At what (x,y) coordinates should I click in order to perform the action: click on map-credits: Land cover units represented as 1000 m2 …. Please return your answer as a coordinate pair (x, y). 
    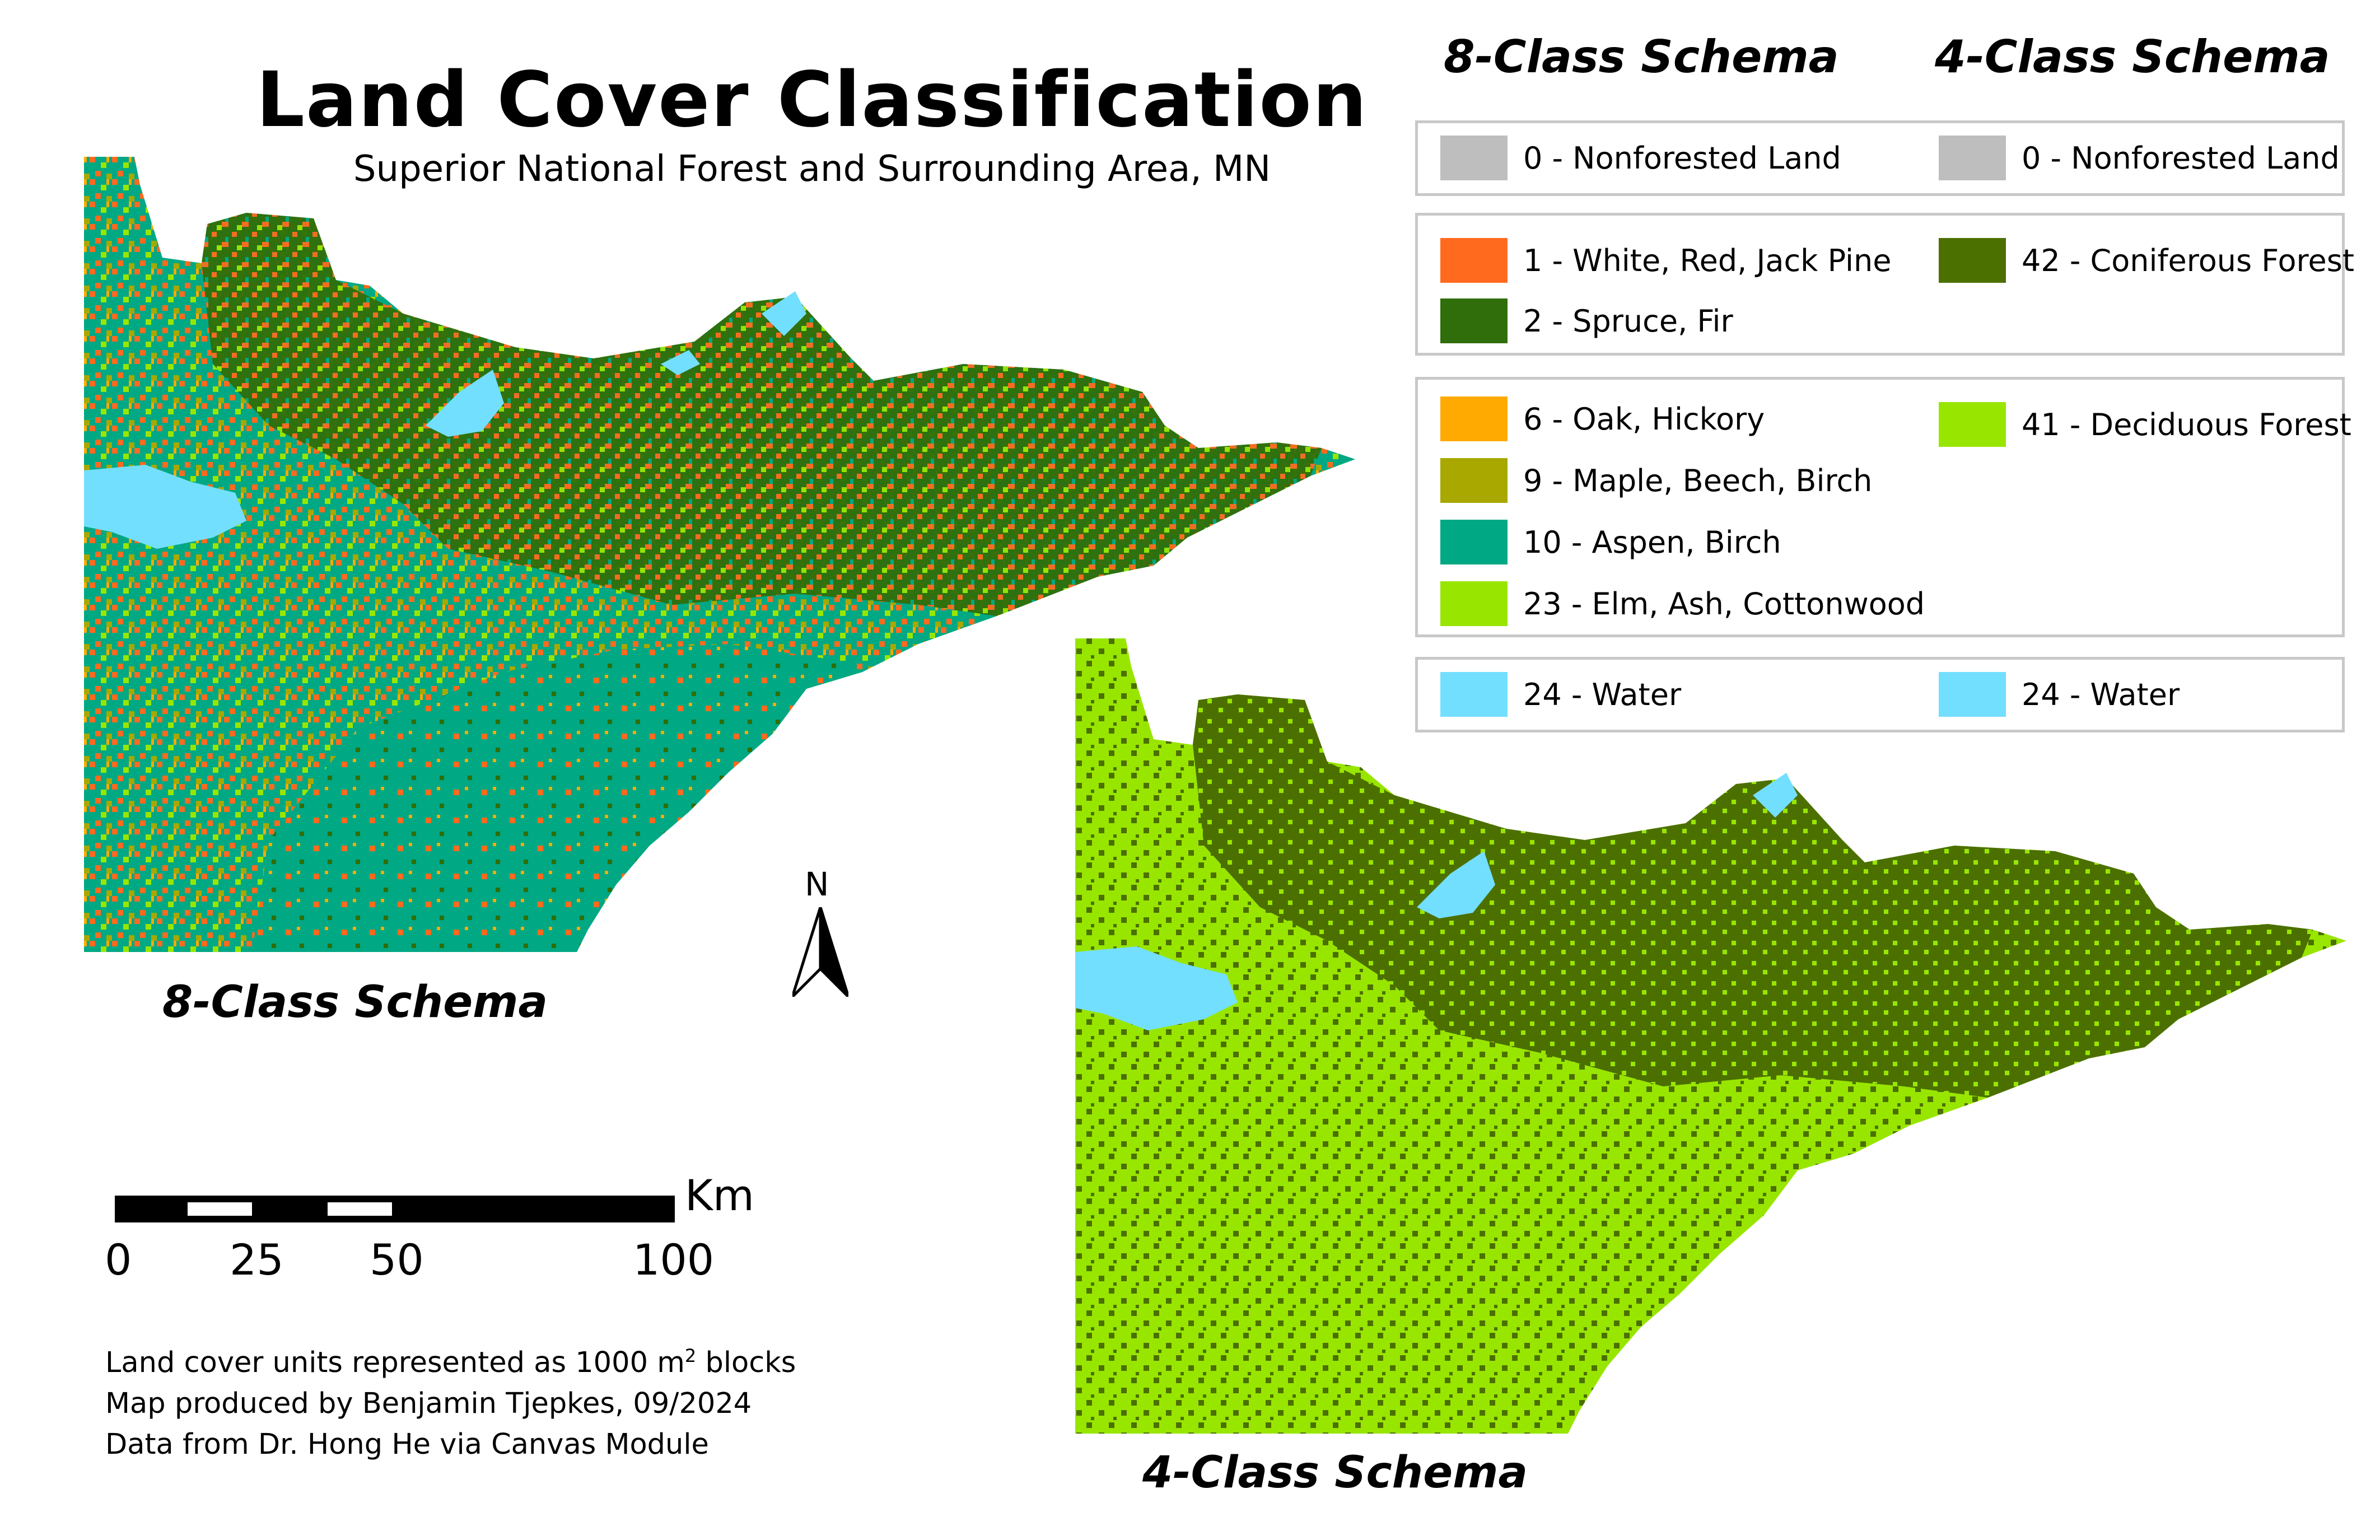
    Looking at the image, I should click on (451, 1401).